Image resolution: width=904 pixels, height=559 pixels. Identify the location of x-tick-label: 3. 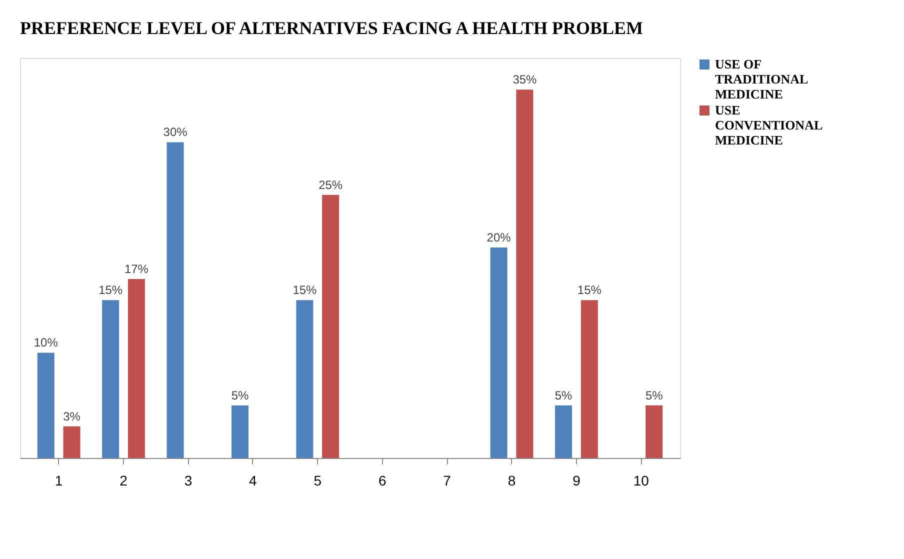
(188, 480).